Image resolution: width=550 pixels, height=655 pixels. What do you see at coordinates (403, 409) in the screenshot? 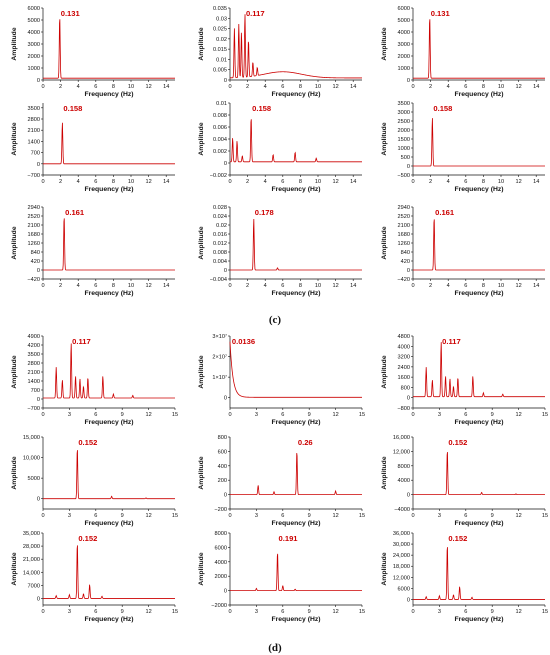
I see `y-tick-label: −800` at bounding box center [403, 409].